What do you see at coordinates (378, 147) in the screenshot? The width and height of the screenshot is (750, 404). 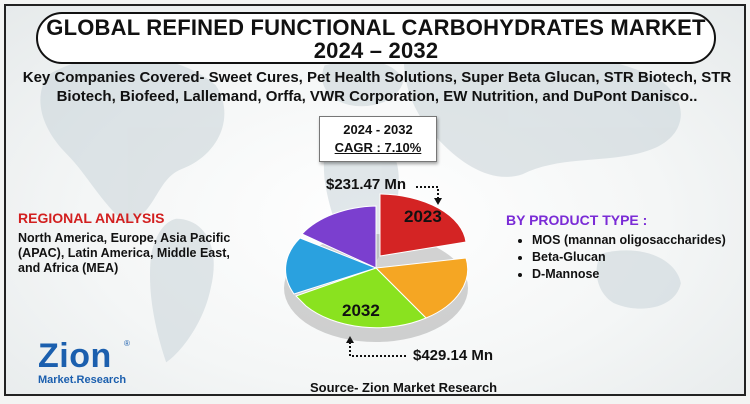 I see `cagr-value: CAGR : 7.10%` at bounding box center [378, 147].